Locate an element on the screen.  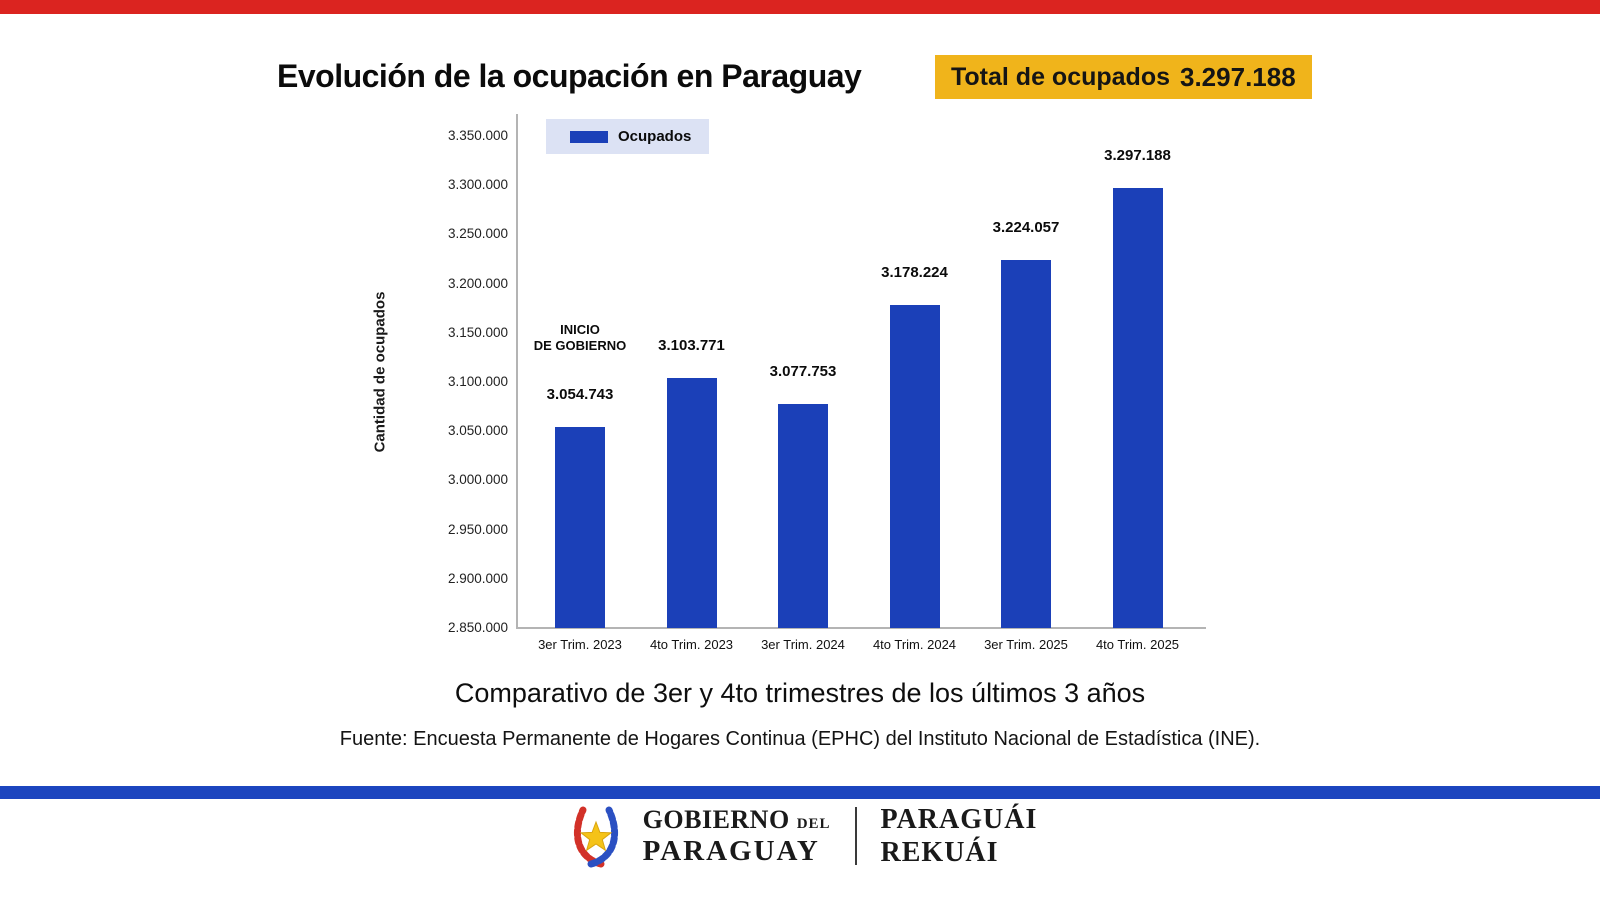
y-tick-label: 2.900.000 is located at coordinates (477, 578).